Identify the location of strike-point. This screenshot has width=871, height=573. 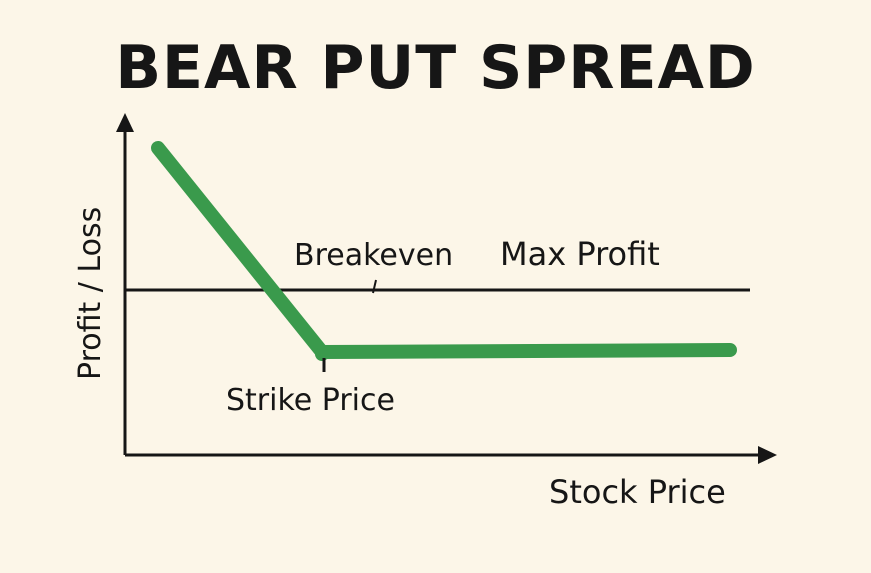
(322, 354).